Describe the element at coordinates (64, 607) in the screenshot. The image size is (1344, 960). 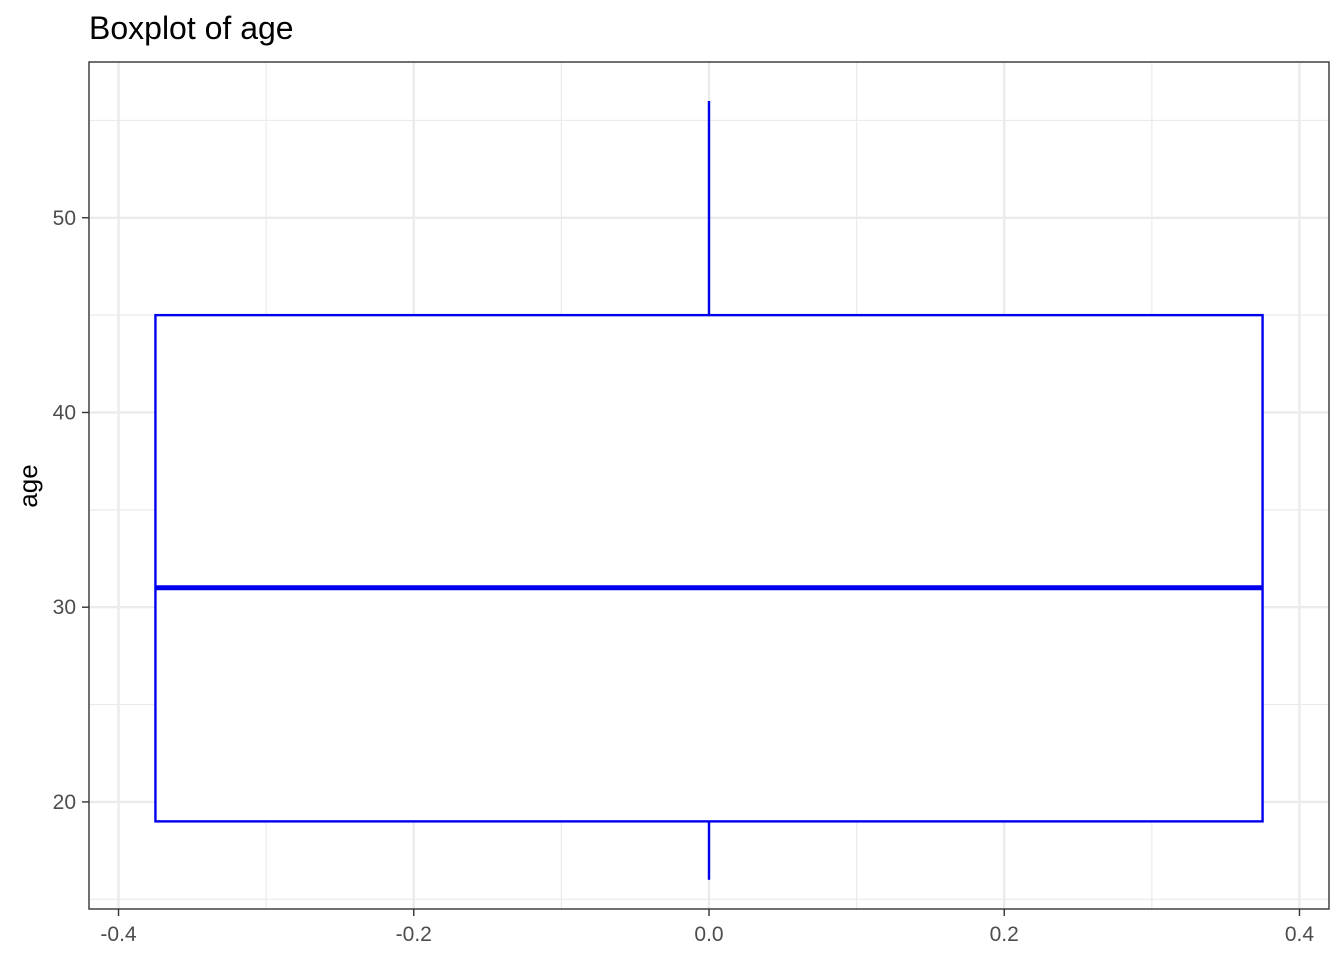
I see `y-tick-label: 30` at that location.